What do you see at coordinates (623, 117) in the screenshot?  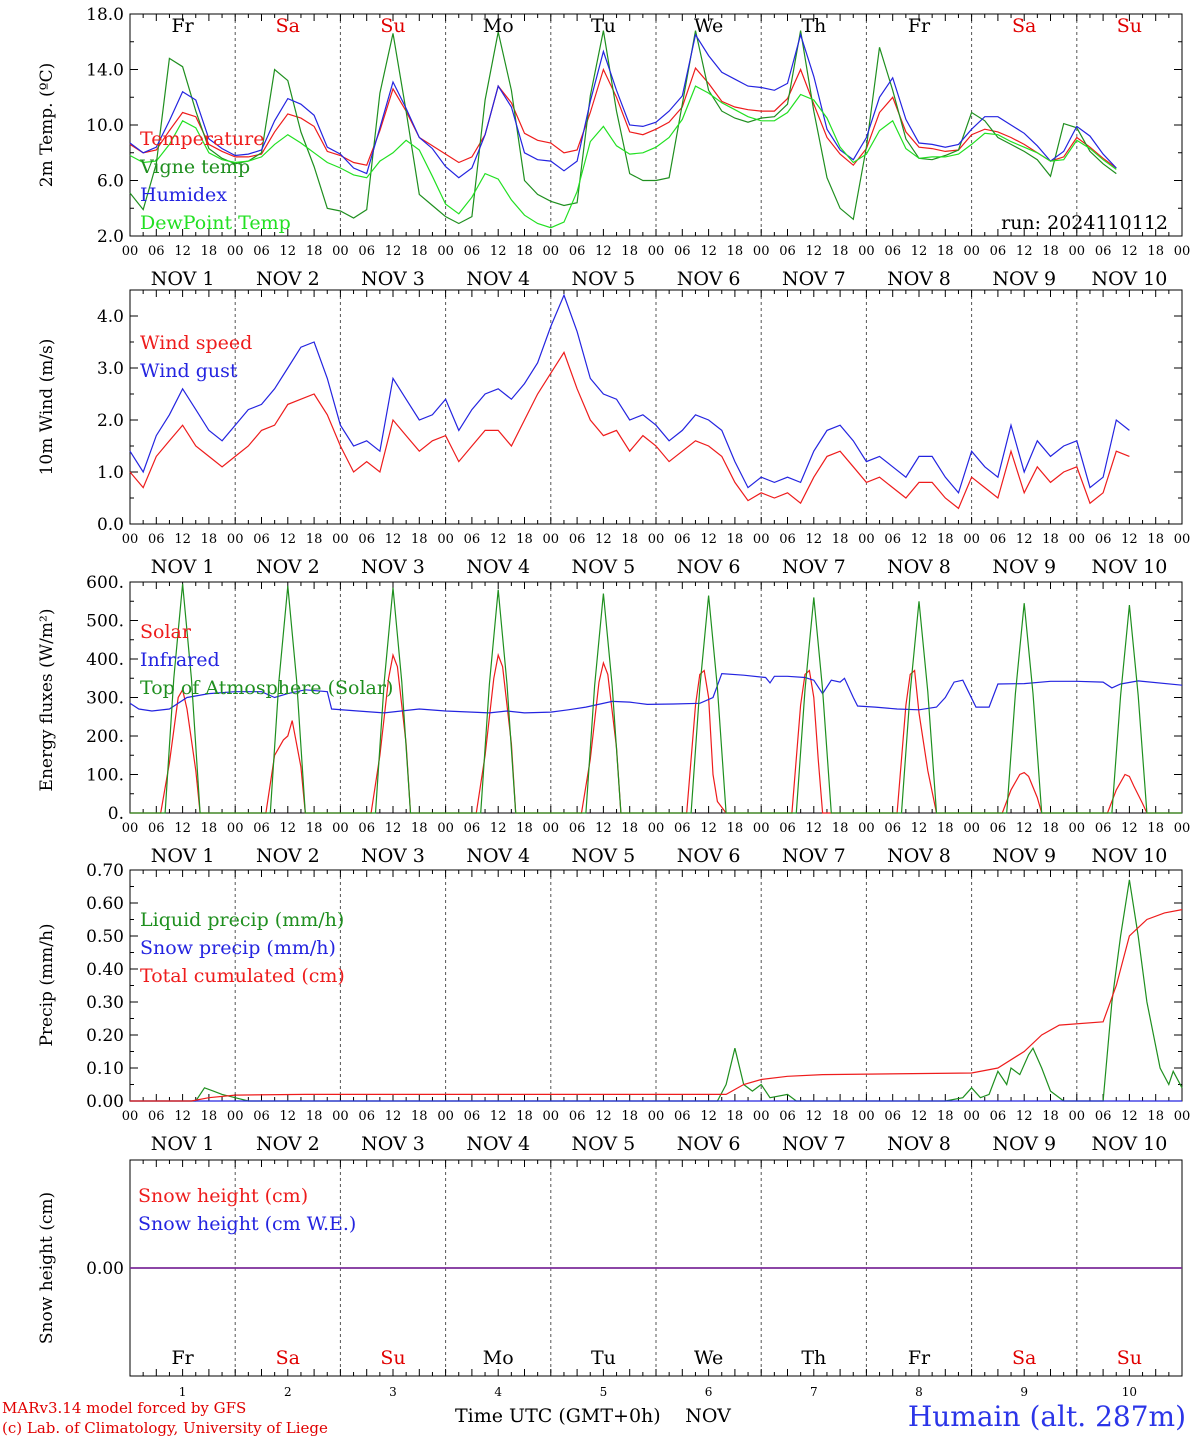 I see `temp-series-temperature` at bounding box center [623, 117].